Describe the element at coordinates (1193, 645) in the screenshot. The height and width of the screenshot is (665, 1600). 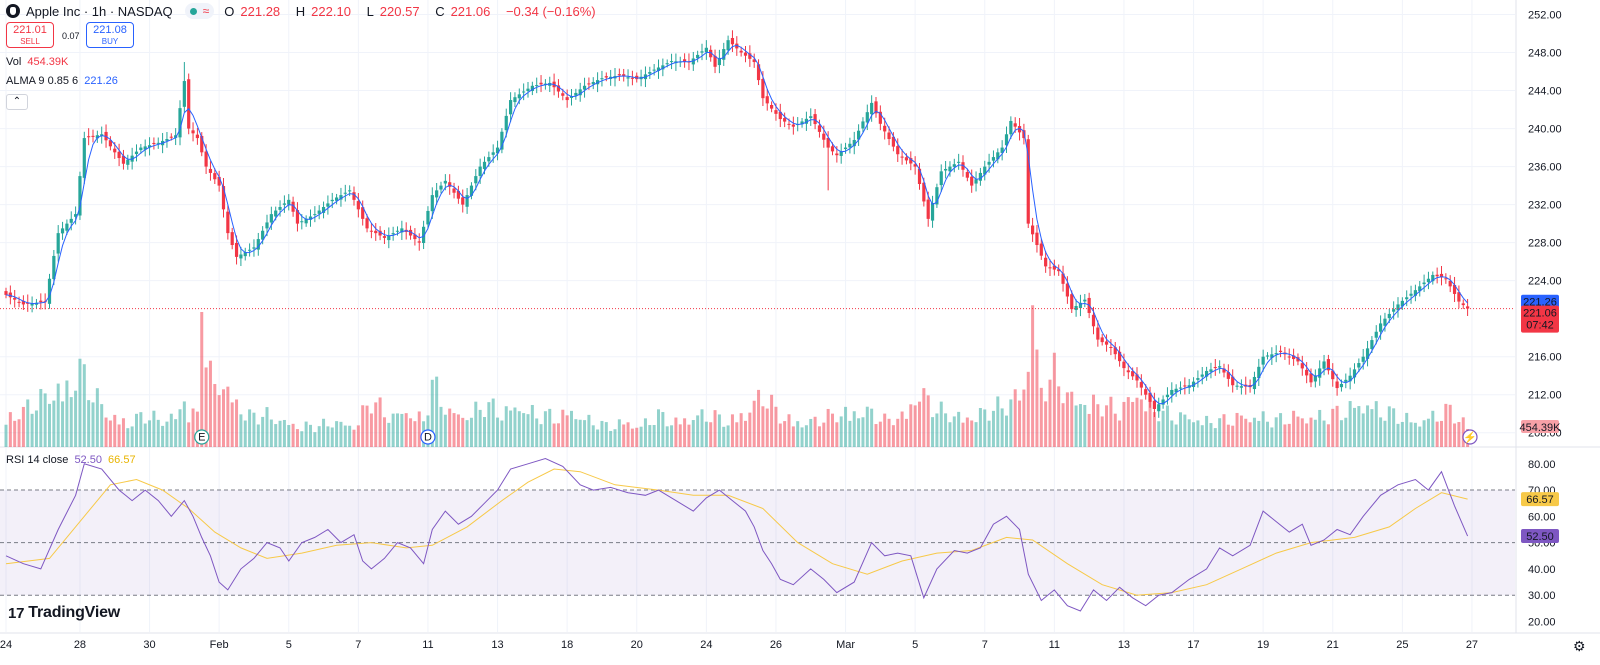
I see `time-tick-label: 17` at that location.